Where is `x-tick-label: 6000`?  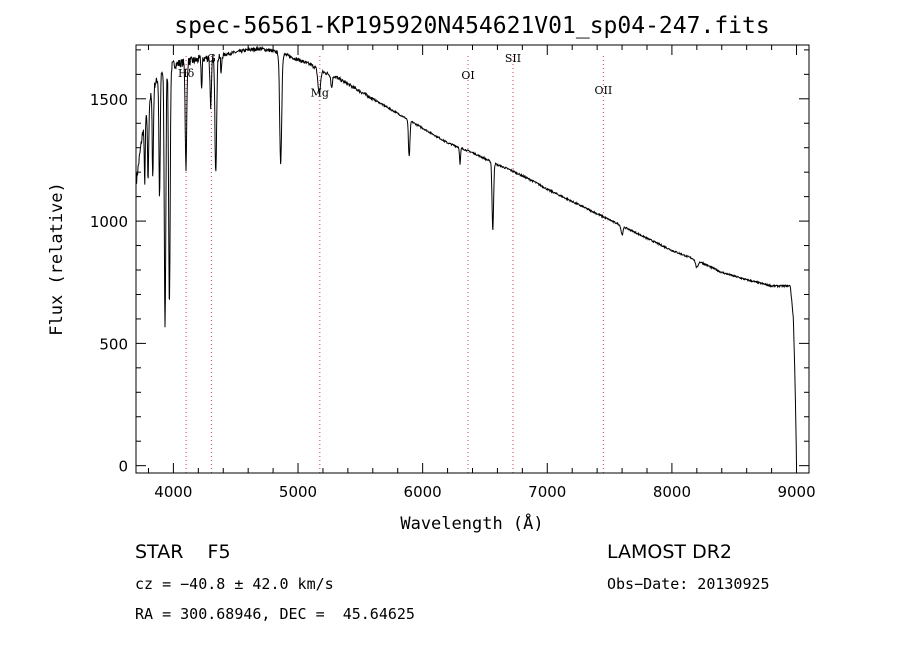 x-tick-label: 6000 is located at coordinates (423, 492).